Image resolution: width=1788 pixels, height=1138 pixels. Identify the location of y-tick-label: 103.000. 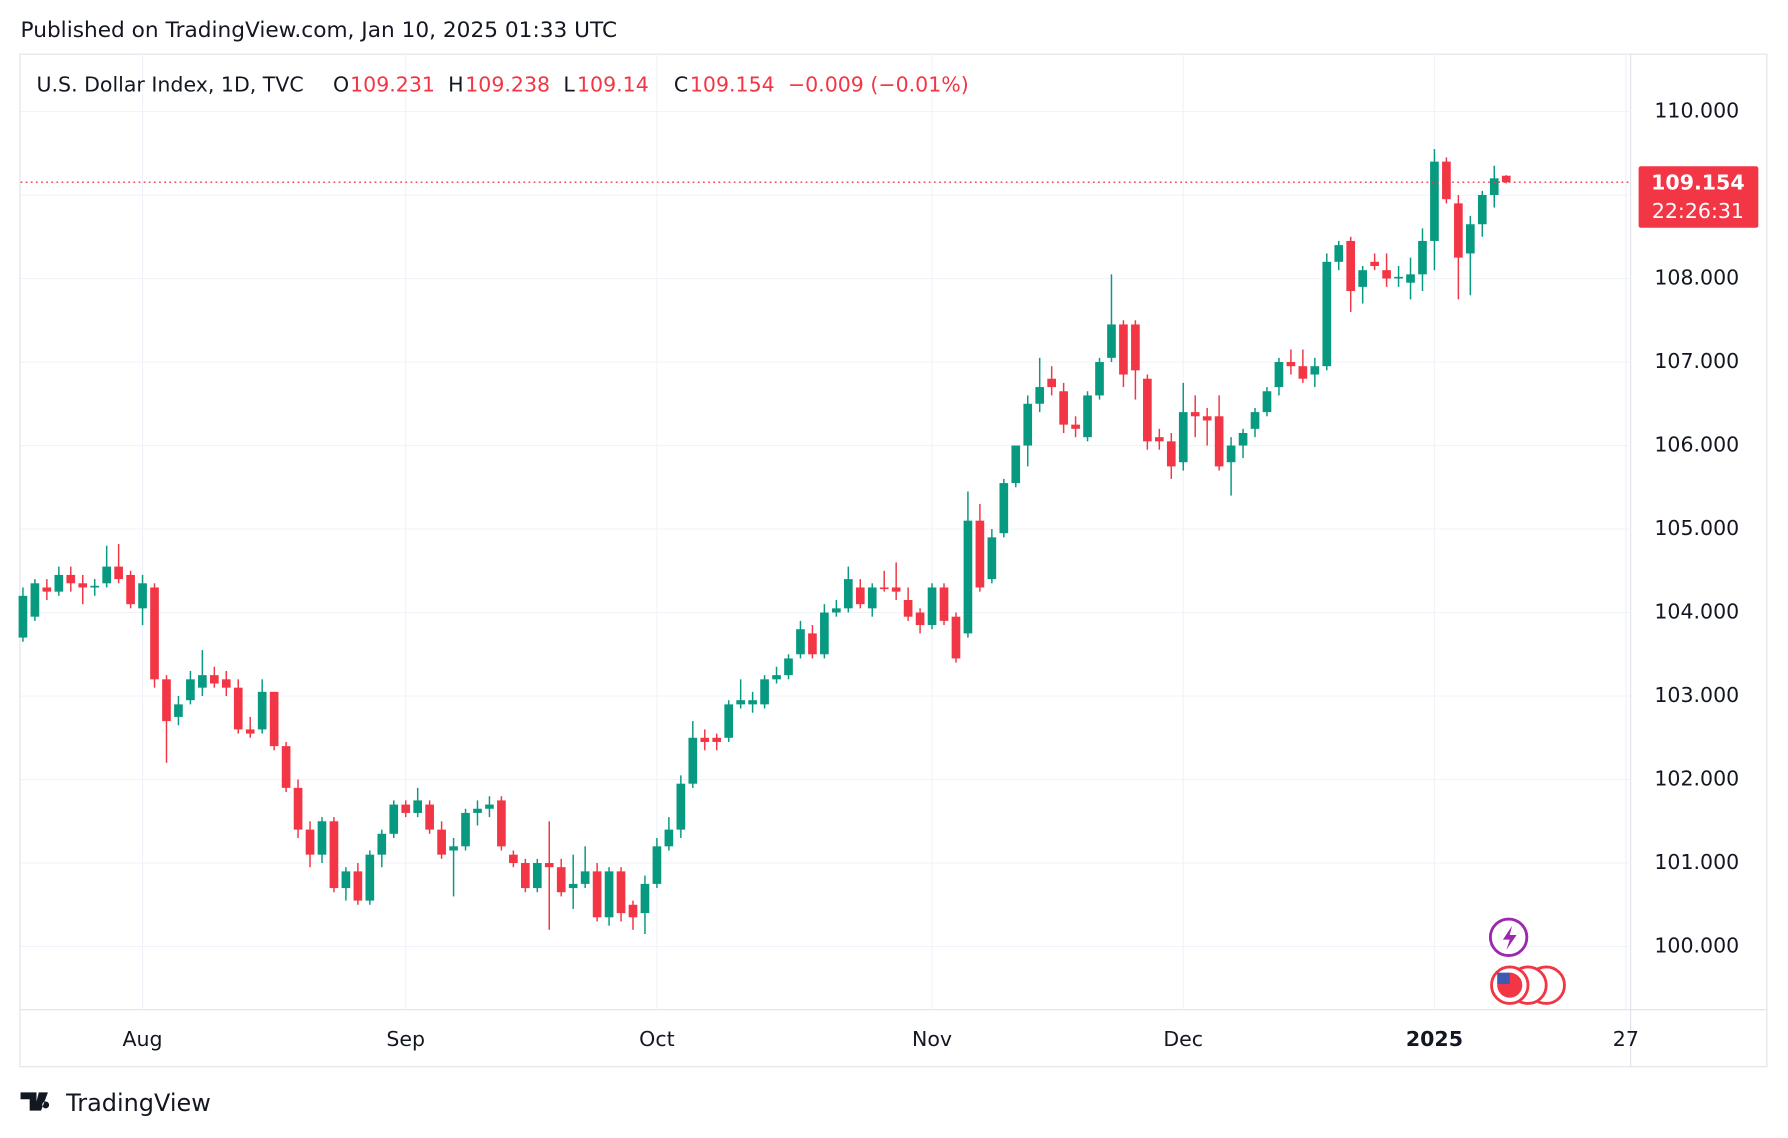
(1696, 695).